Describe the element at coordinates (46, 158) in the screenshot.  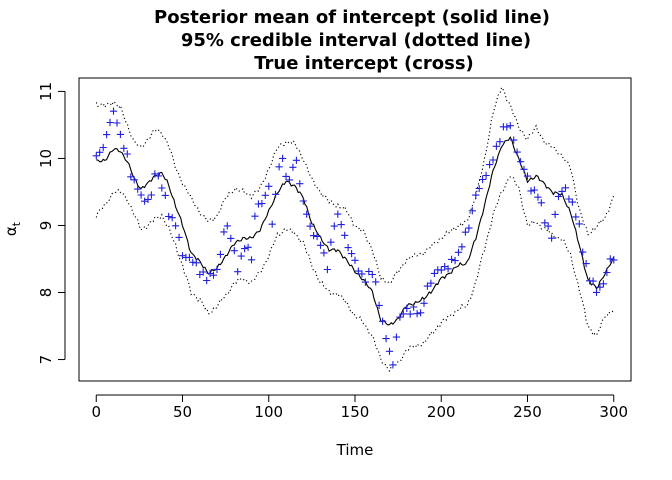
I see `y-tick-label: 10` at that location.